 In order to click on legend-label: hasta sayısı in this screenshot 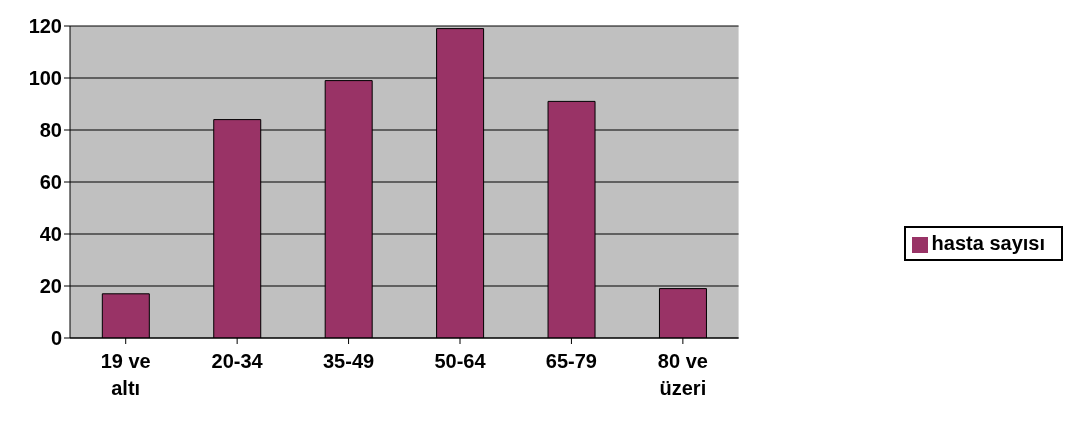, I will do `click(988, 243)`.